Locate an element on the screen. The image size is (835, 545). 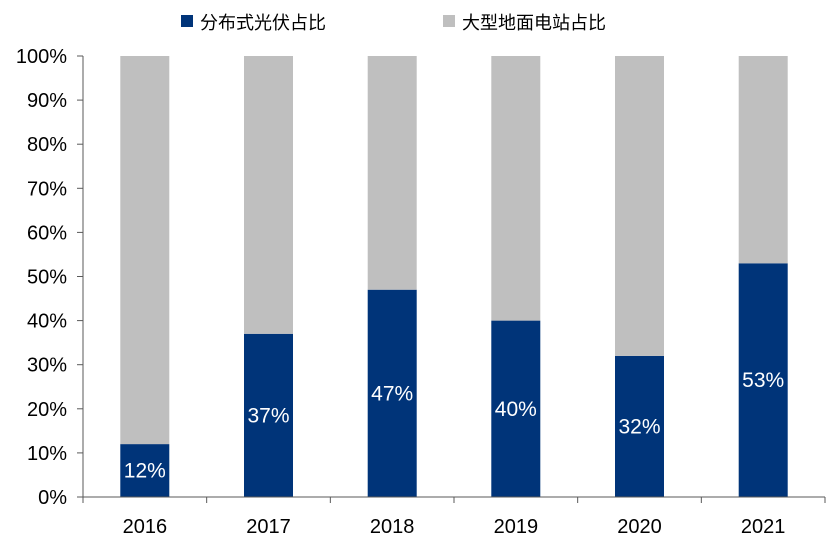
data-label-2016: 12% is located at coordinates (145, 471).